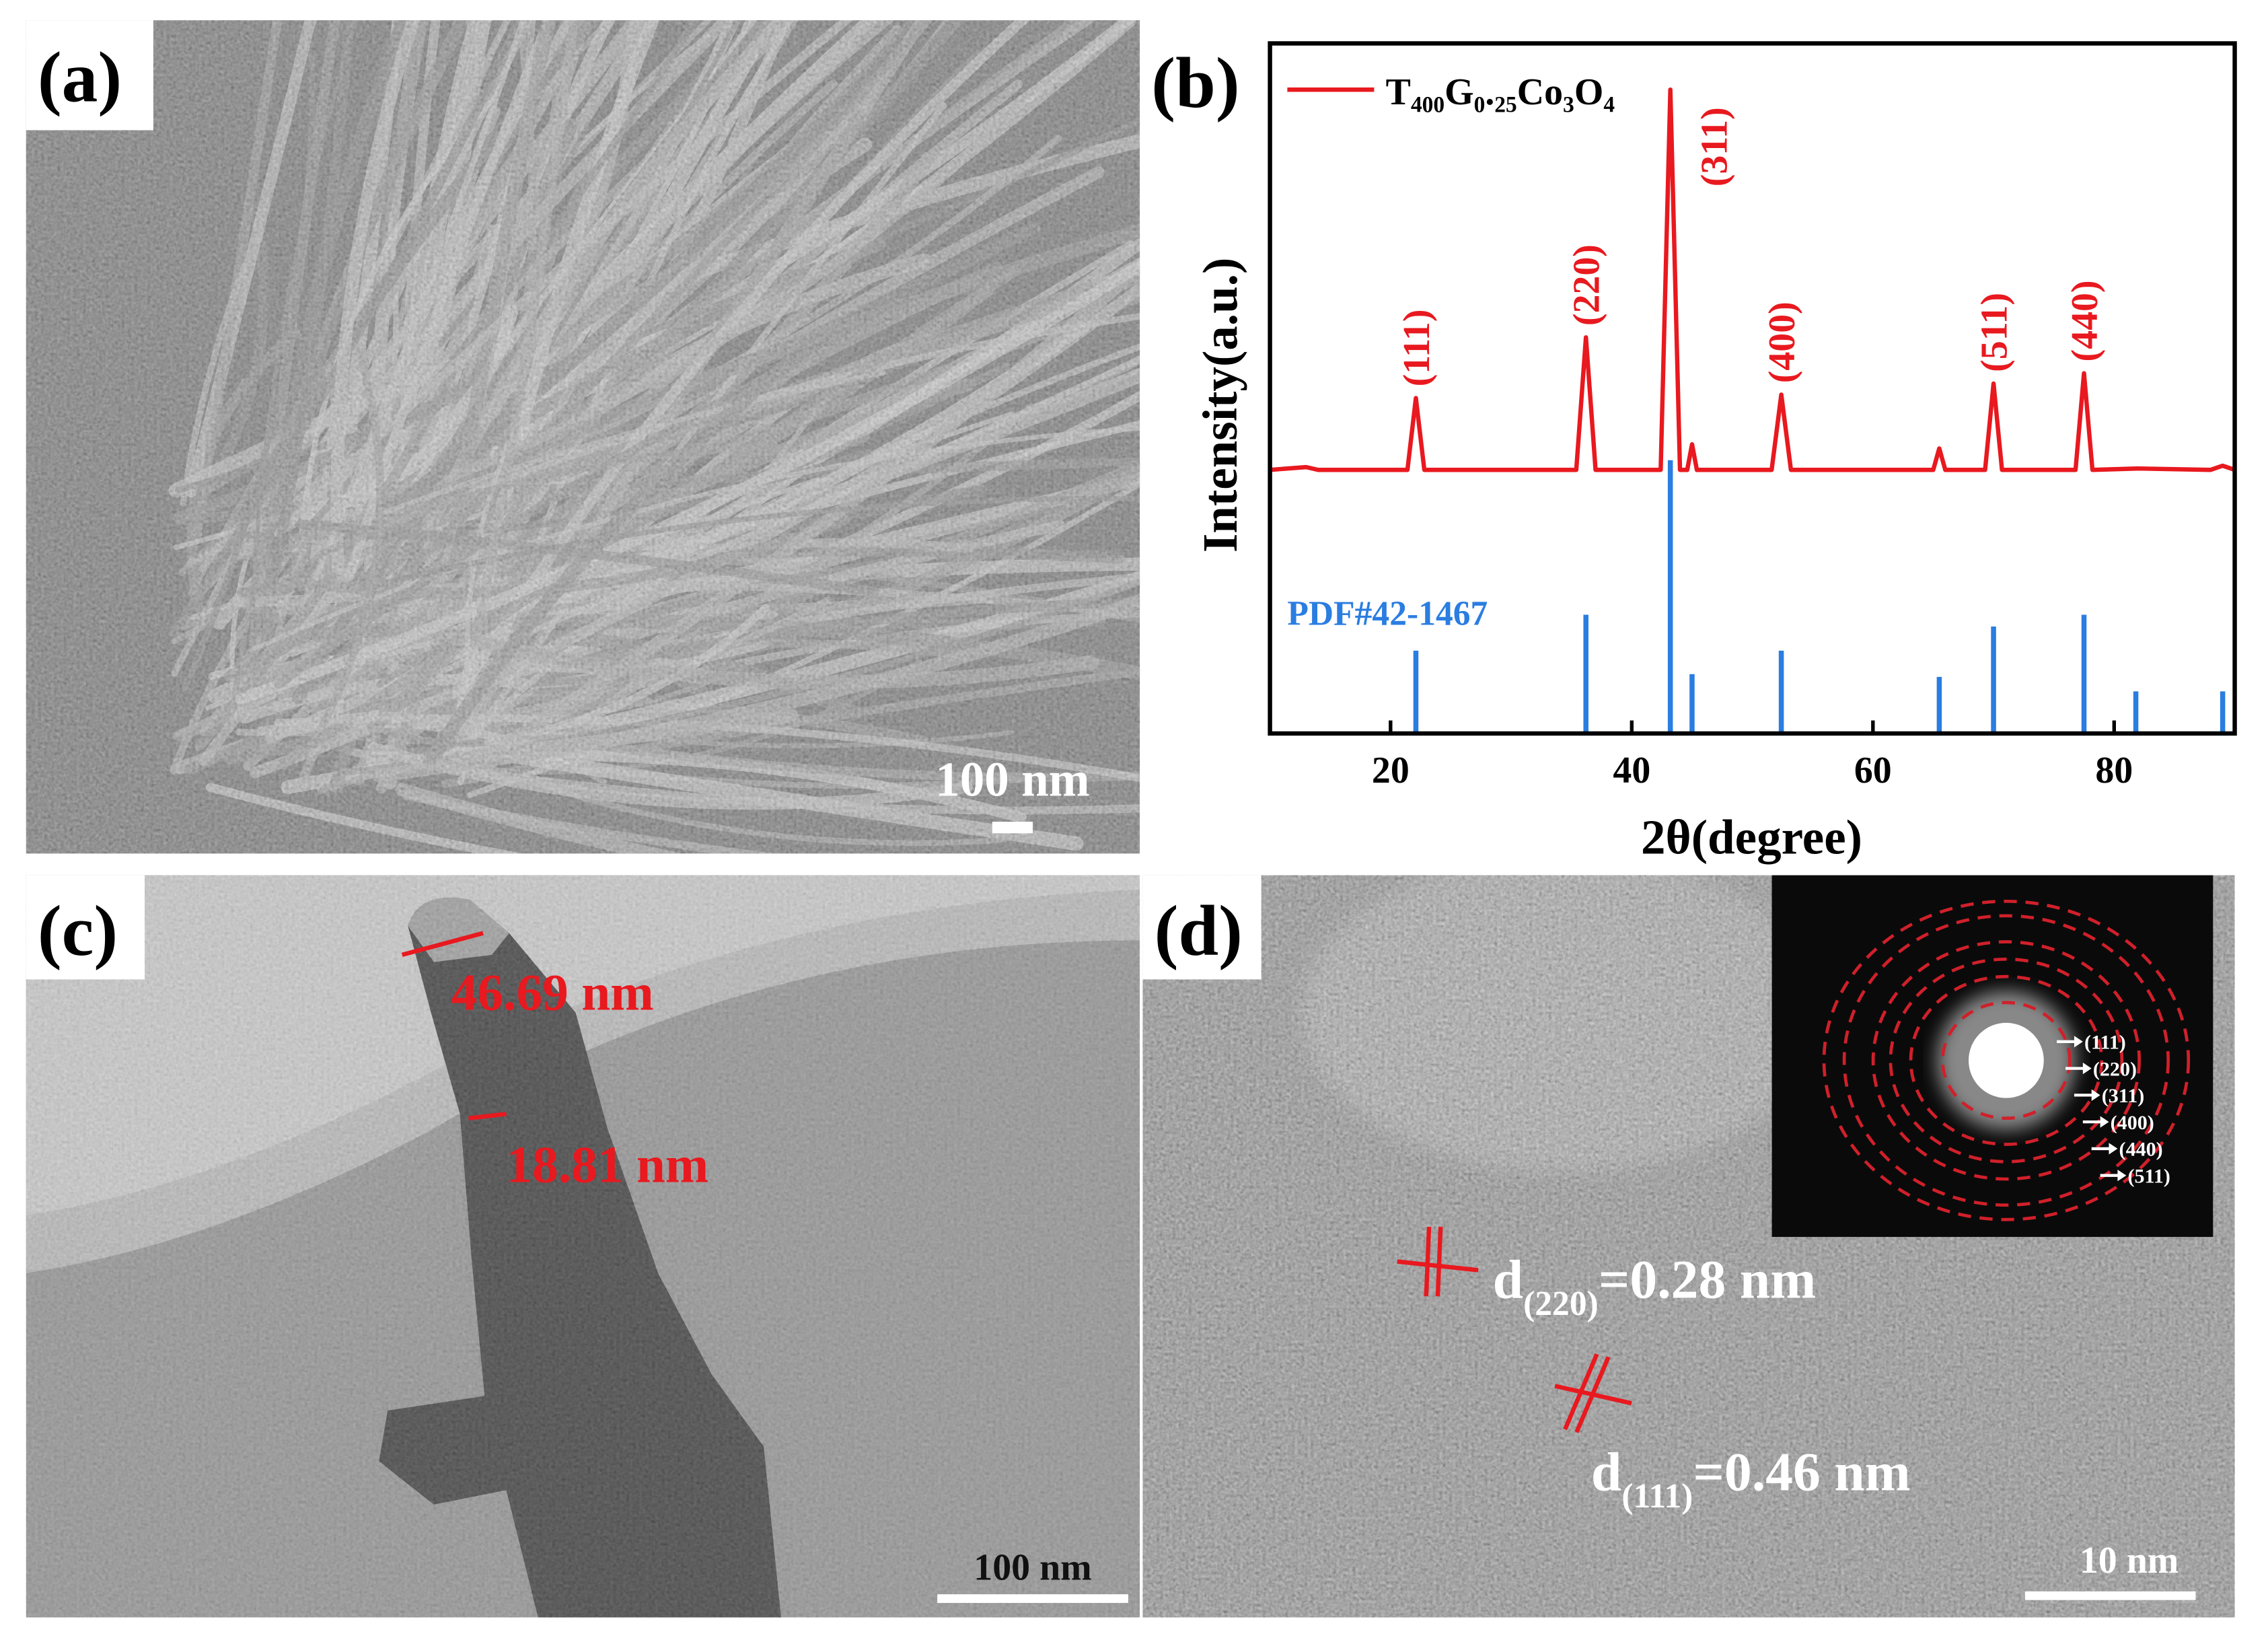 This screenshot has height=1642, width=2268. Describe the element at coordinates (1751, 1478) in the screenshot. I see `lattice-spacing: d(111)=0.46 nm` at that location.